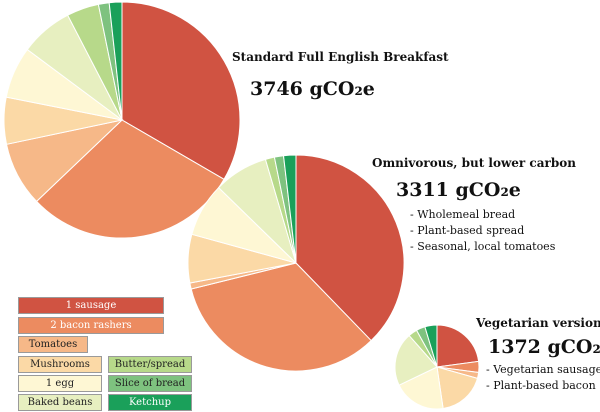  What do you see at coordinates (60, 402) in the screenshot?
I see `legend-item-baked-beans: Baked beans` at bounding box center [60, 402].